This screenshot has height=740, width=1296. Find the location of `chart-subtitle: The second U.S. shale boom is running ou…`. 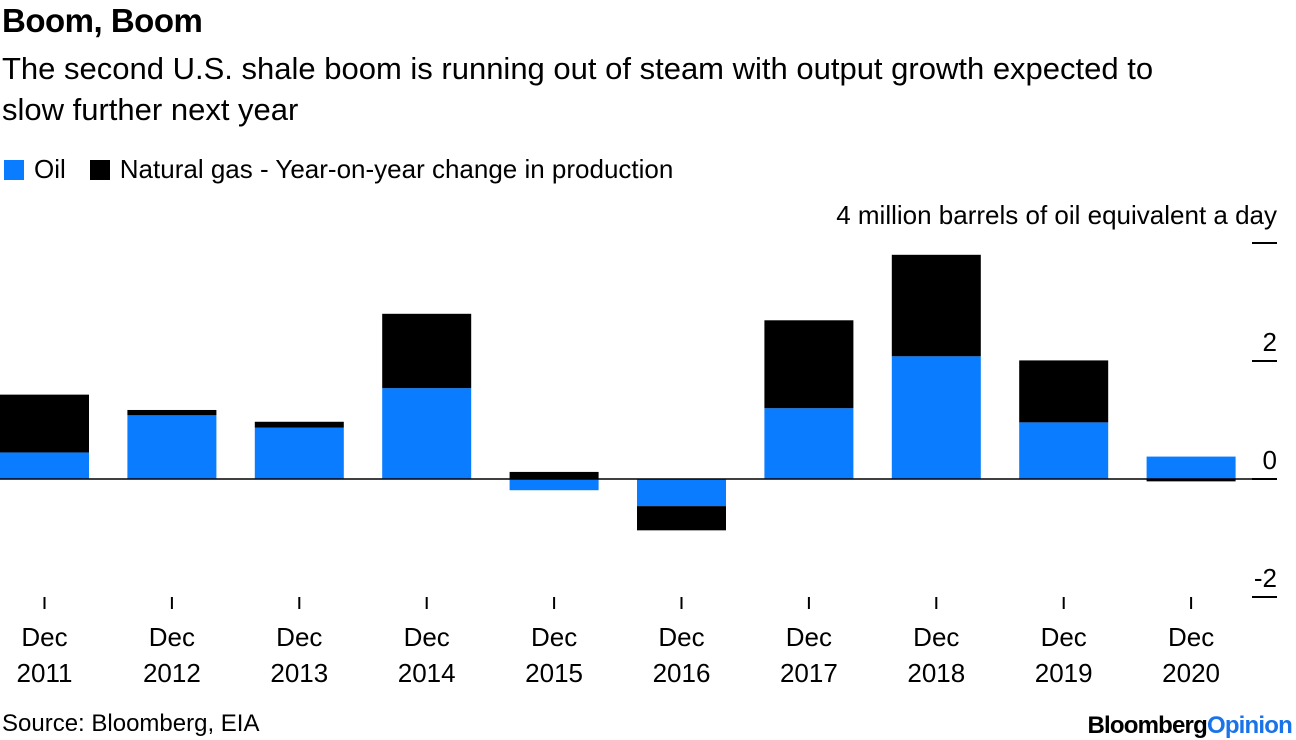

chart-subtitle: The second U.S. shale boom is running ou… is located at coordinates (578, 89).